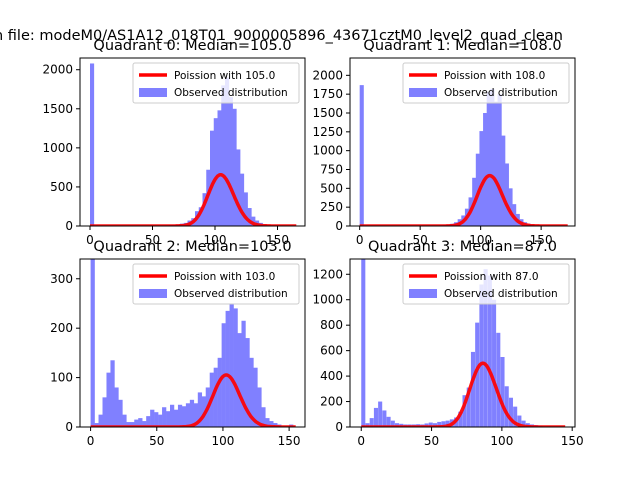 The height and width of the screenshot is (480, 640). What do you see at coordinates (431, 441) in the screenshot?
I see `quadrant-3-x-tick-label: 50` at bounding box center [431, 441].